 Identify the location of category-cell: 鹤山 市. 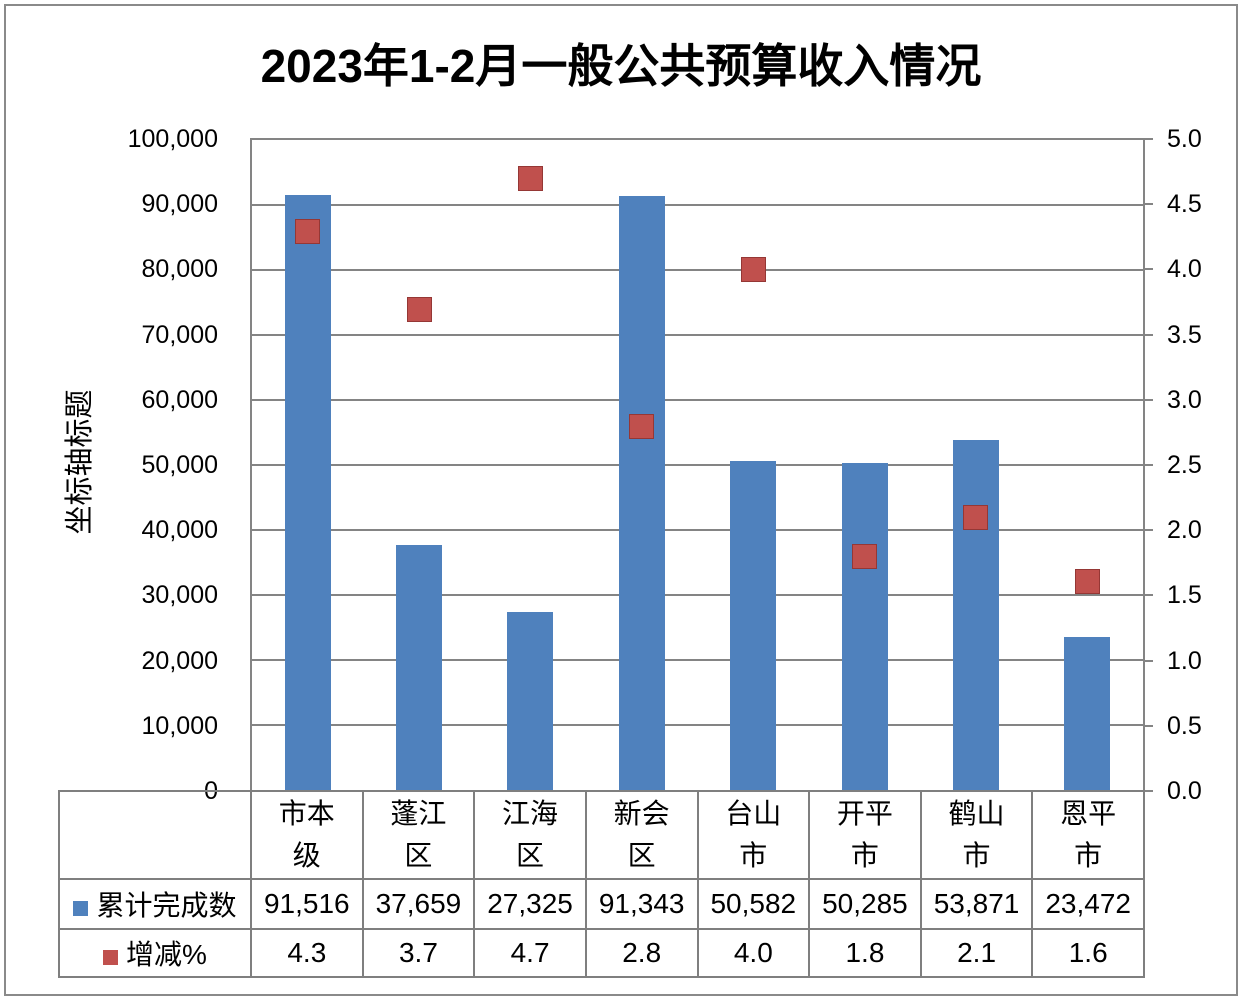
(976, 835).